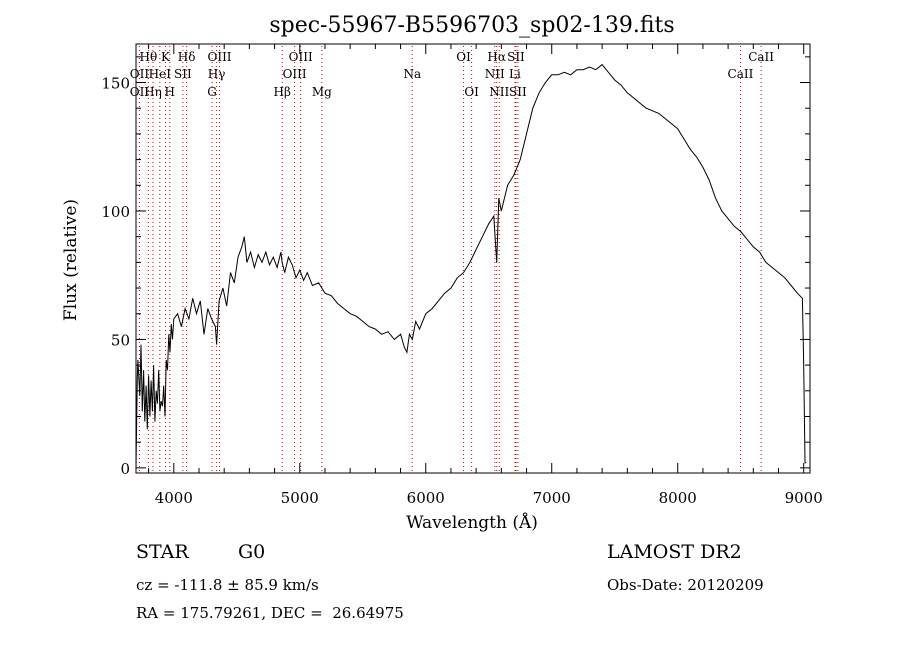 Image resolution: width=900 pixels, height=650 pixels. What do you see at coordinates (412, 74) in the screenshot?
I see `spectral-line-label: Na` at bounding box center [412, 74].